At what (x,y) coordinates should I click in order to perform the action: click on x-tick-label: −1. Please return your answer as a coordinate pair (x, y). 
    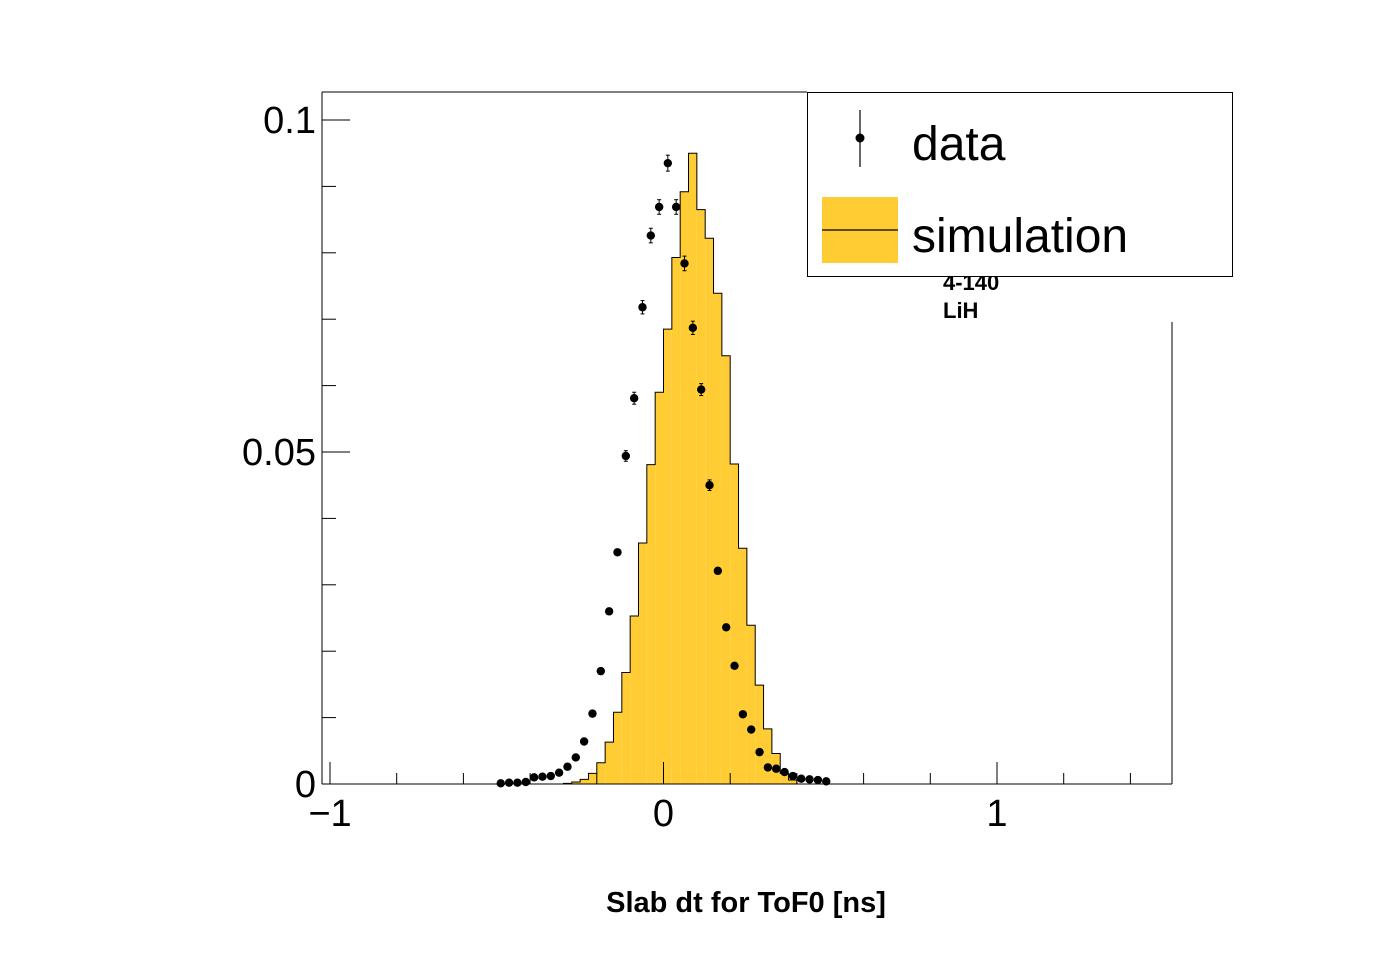
    Looking at the image, I should click on (329, 814).